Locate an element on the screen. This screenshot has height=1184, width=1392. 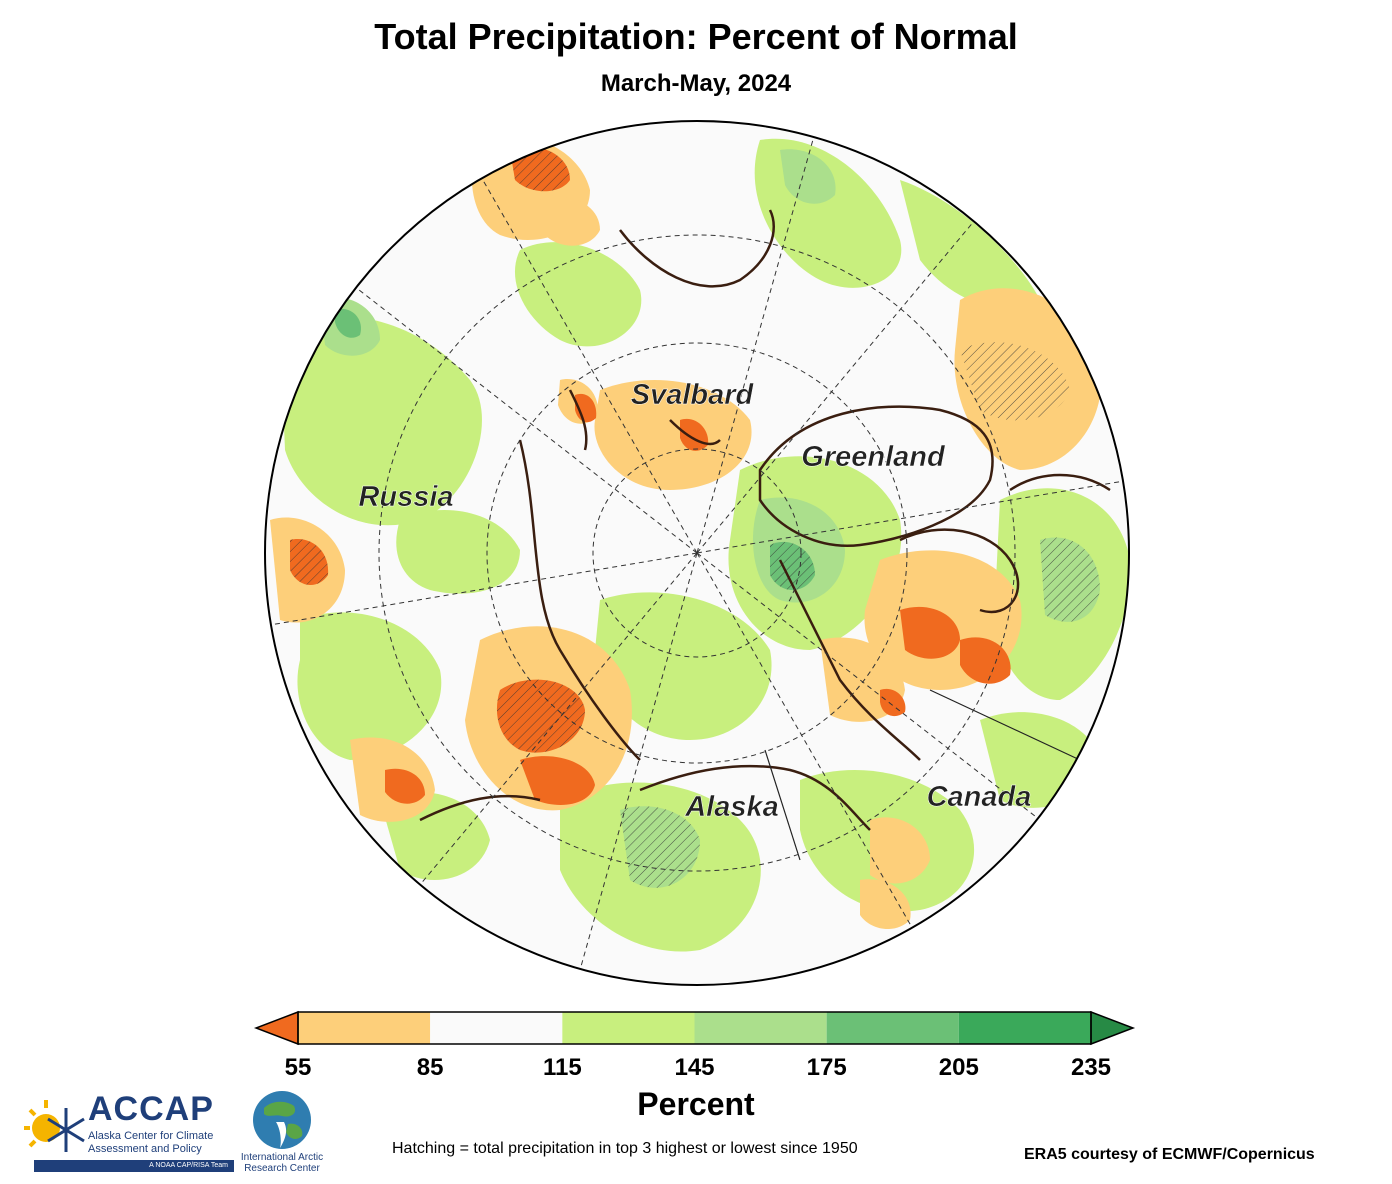
colorbar-tick-label: 205 is located at coordinates (958, 1067).